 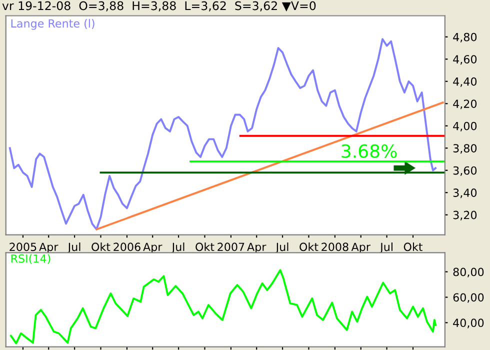 I want to click on y-tick-label: 4,20, so click(x=465, y=105).